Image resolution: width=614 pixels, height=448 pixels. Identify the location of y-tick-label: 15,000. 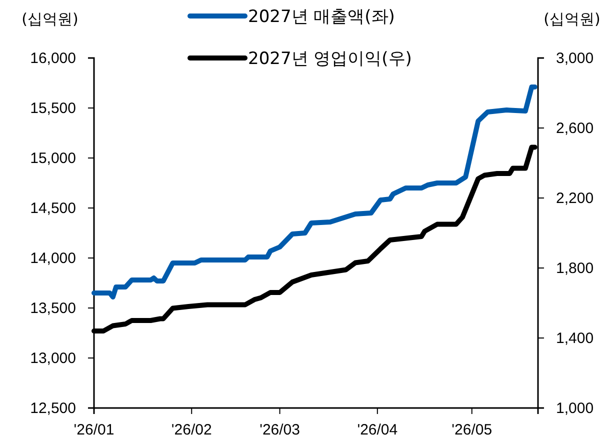
(53, 158).